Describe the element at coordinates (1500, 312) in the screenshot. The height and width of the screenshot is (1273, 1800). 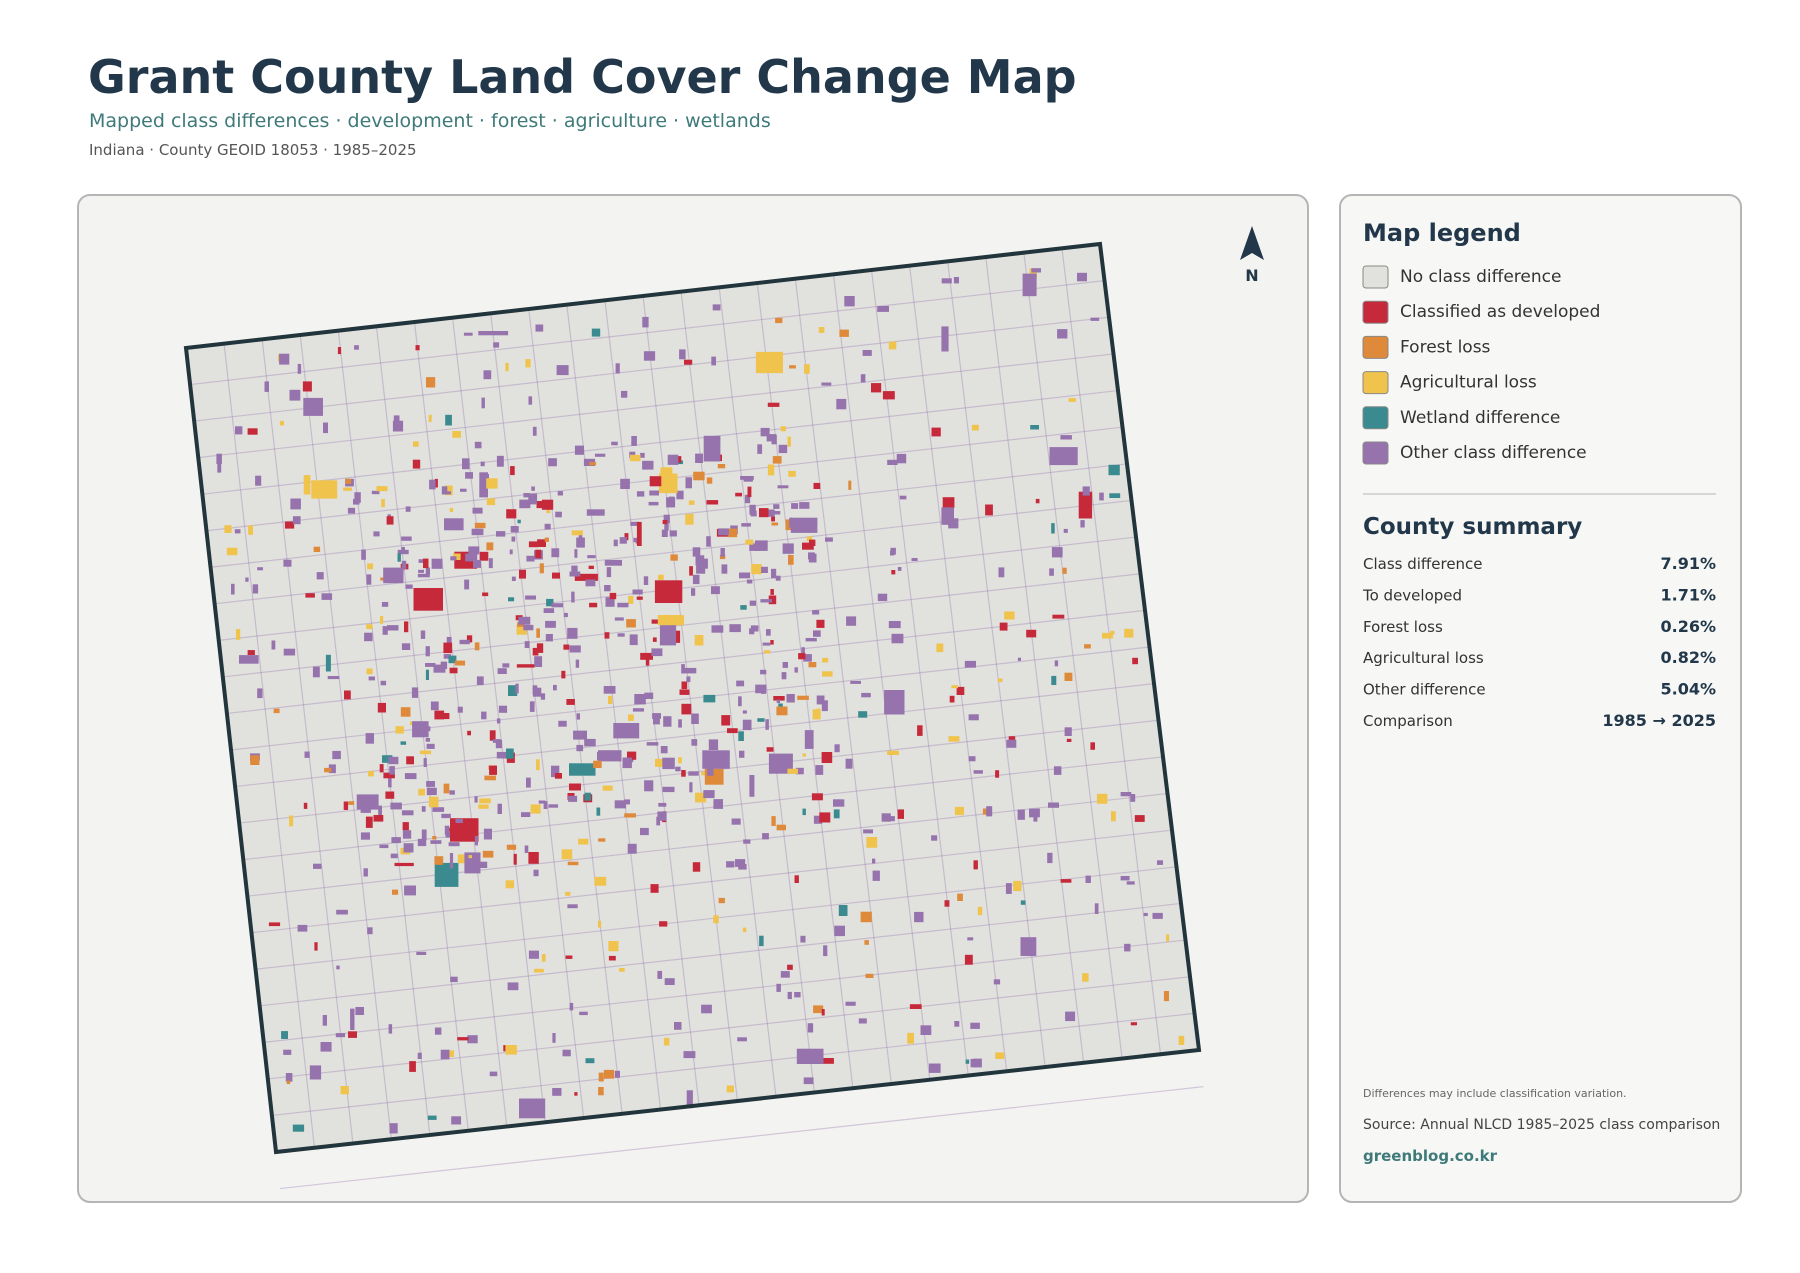
I see `legend-label: Classified as developed` at that location.